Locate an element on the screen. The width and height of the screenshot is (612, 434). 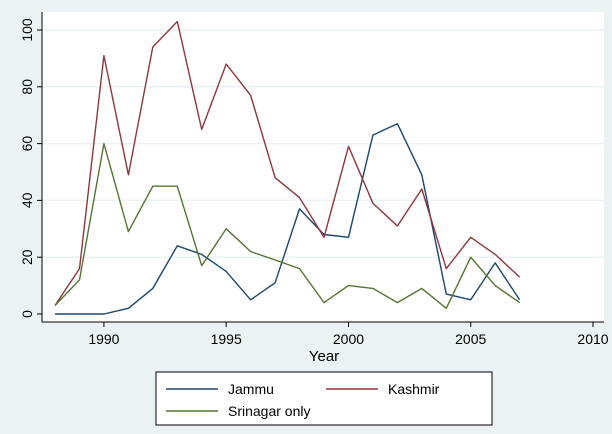
x-tick-label: 2005 is located at coordinates (470, 339).